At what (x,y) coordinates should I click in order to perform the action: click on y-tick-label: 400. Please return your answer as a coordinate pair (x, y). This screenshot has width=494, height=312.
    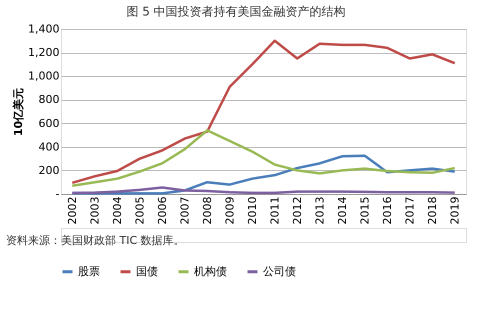
    Looking at the image, I should click on (49, 147).